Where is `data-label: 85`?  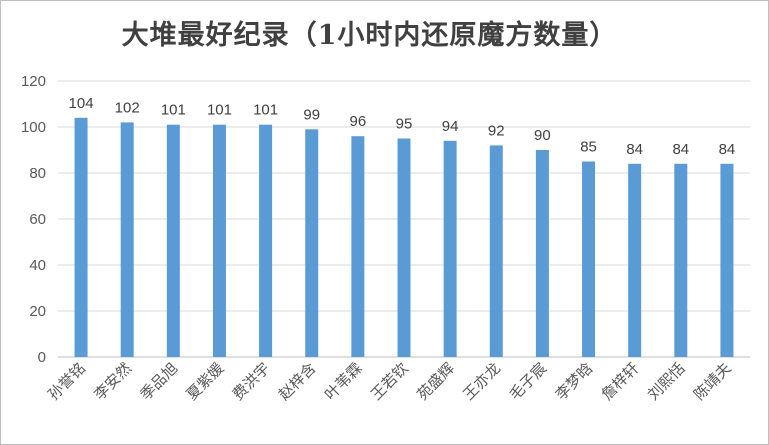
data-label: 85 is located at coordinates (588, 147).